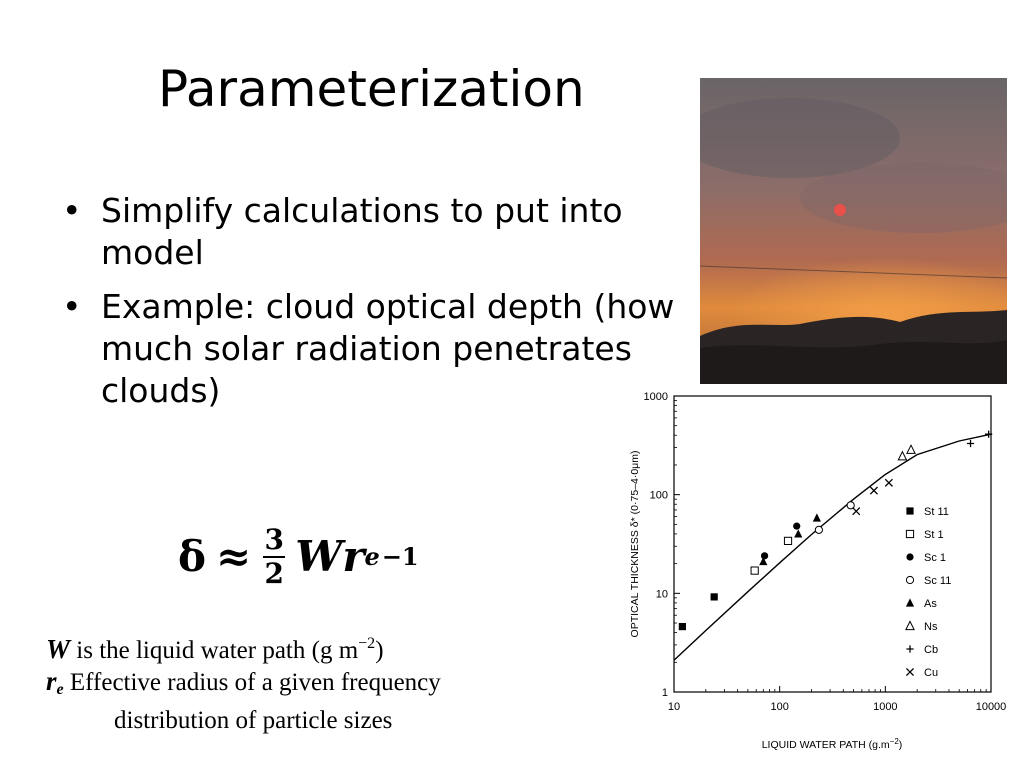  I want to click on legend-label: Sc 11, so click(937, 581).